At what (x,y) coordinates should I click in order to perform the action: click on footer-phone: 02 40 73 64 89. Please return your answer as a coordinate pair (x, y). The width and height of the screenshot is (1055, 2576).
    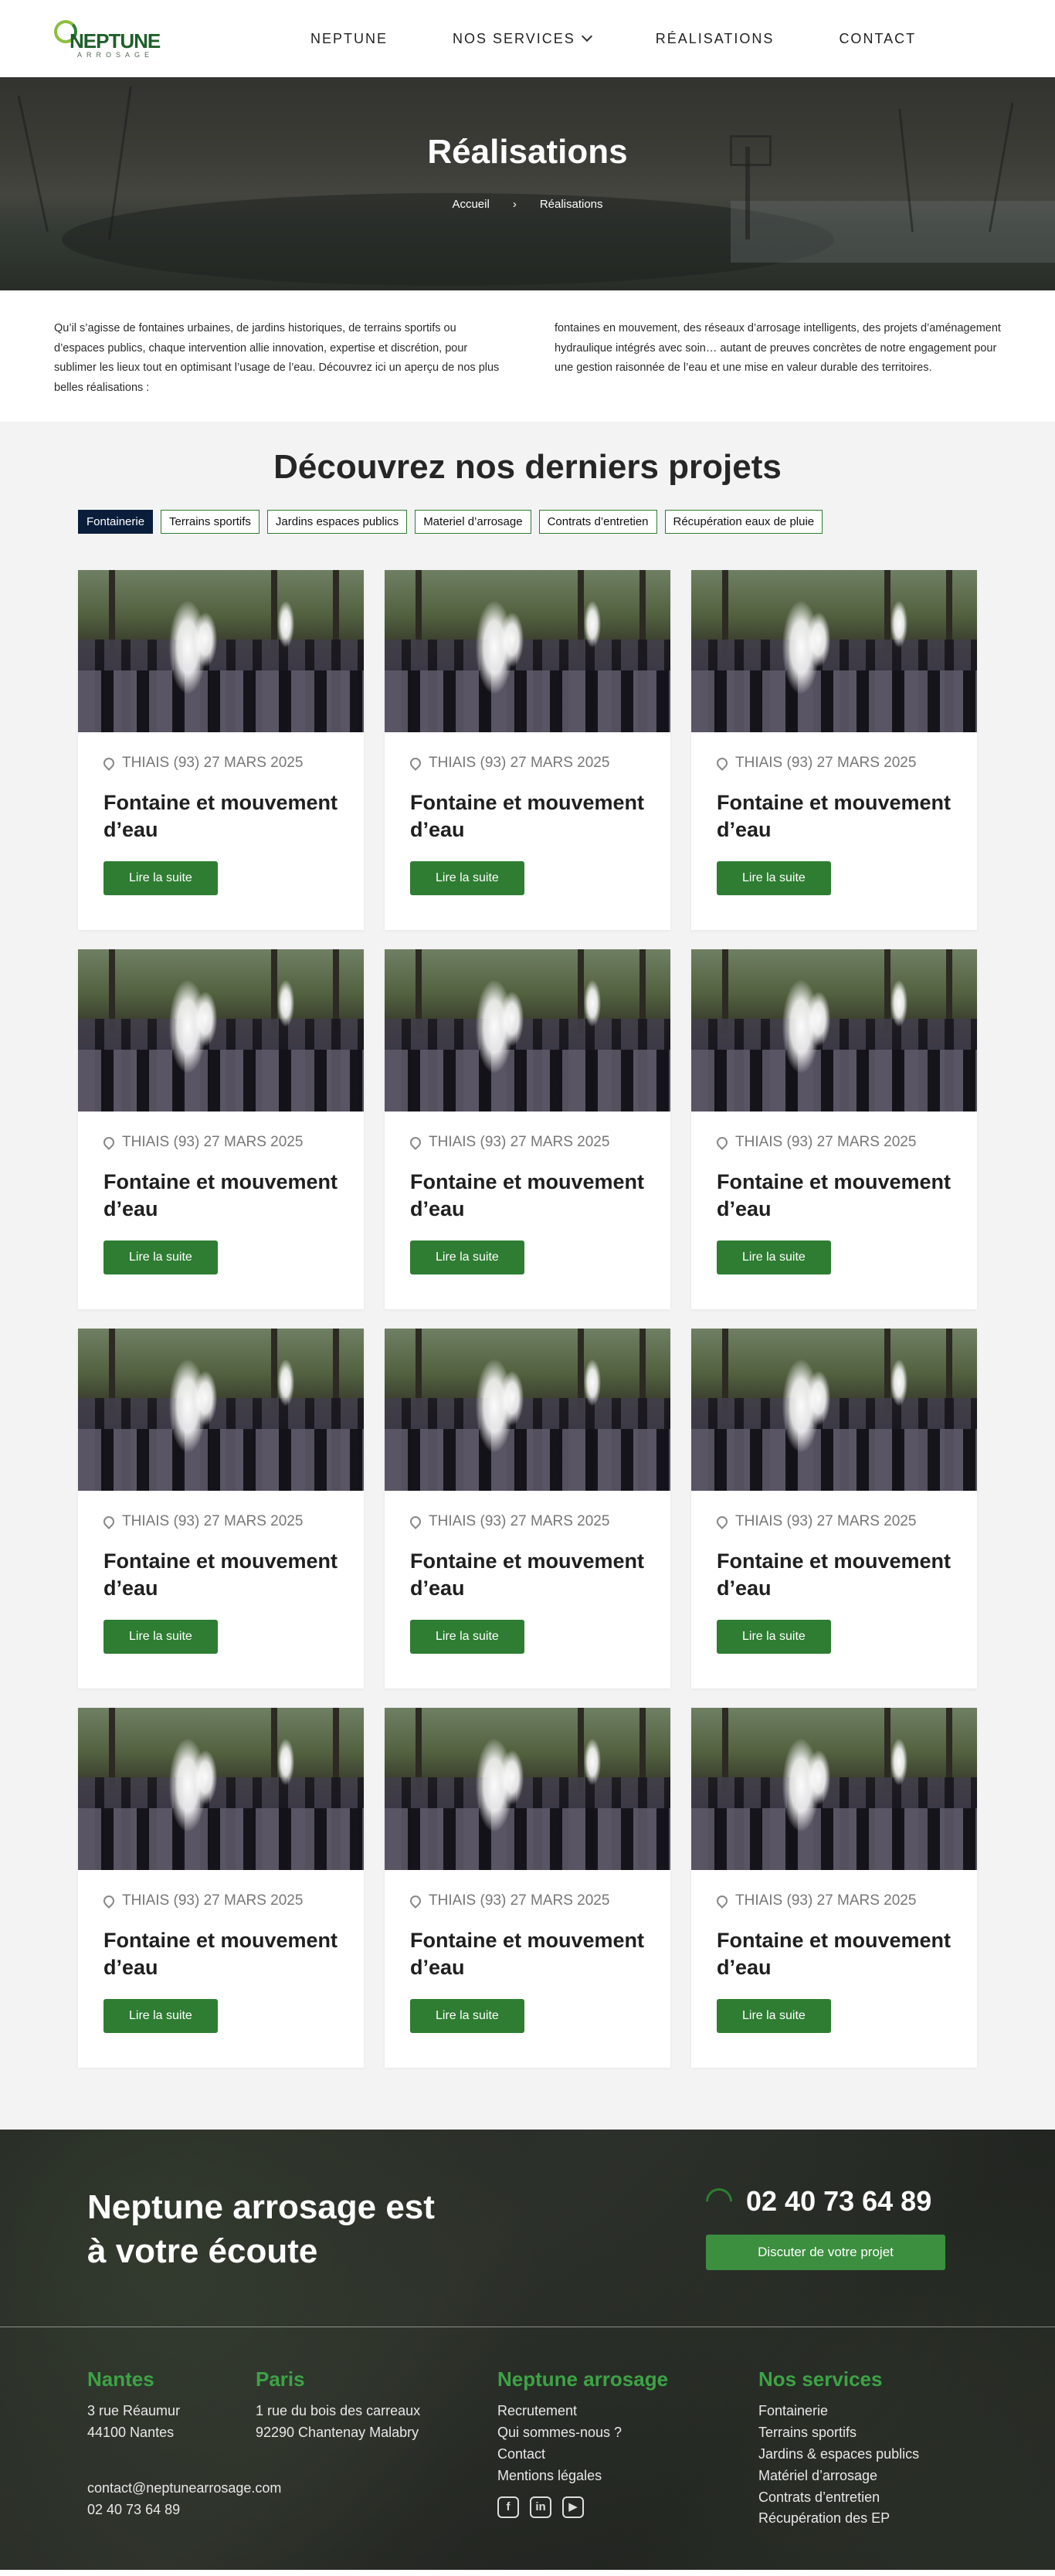
    Looking at the image, I should click on (839, 2201).